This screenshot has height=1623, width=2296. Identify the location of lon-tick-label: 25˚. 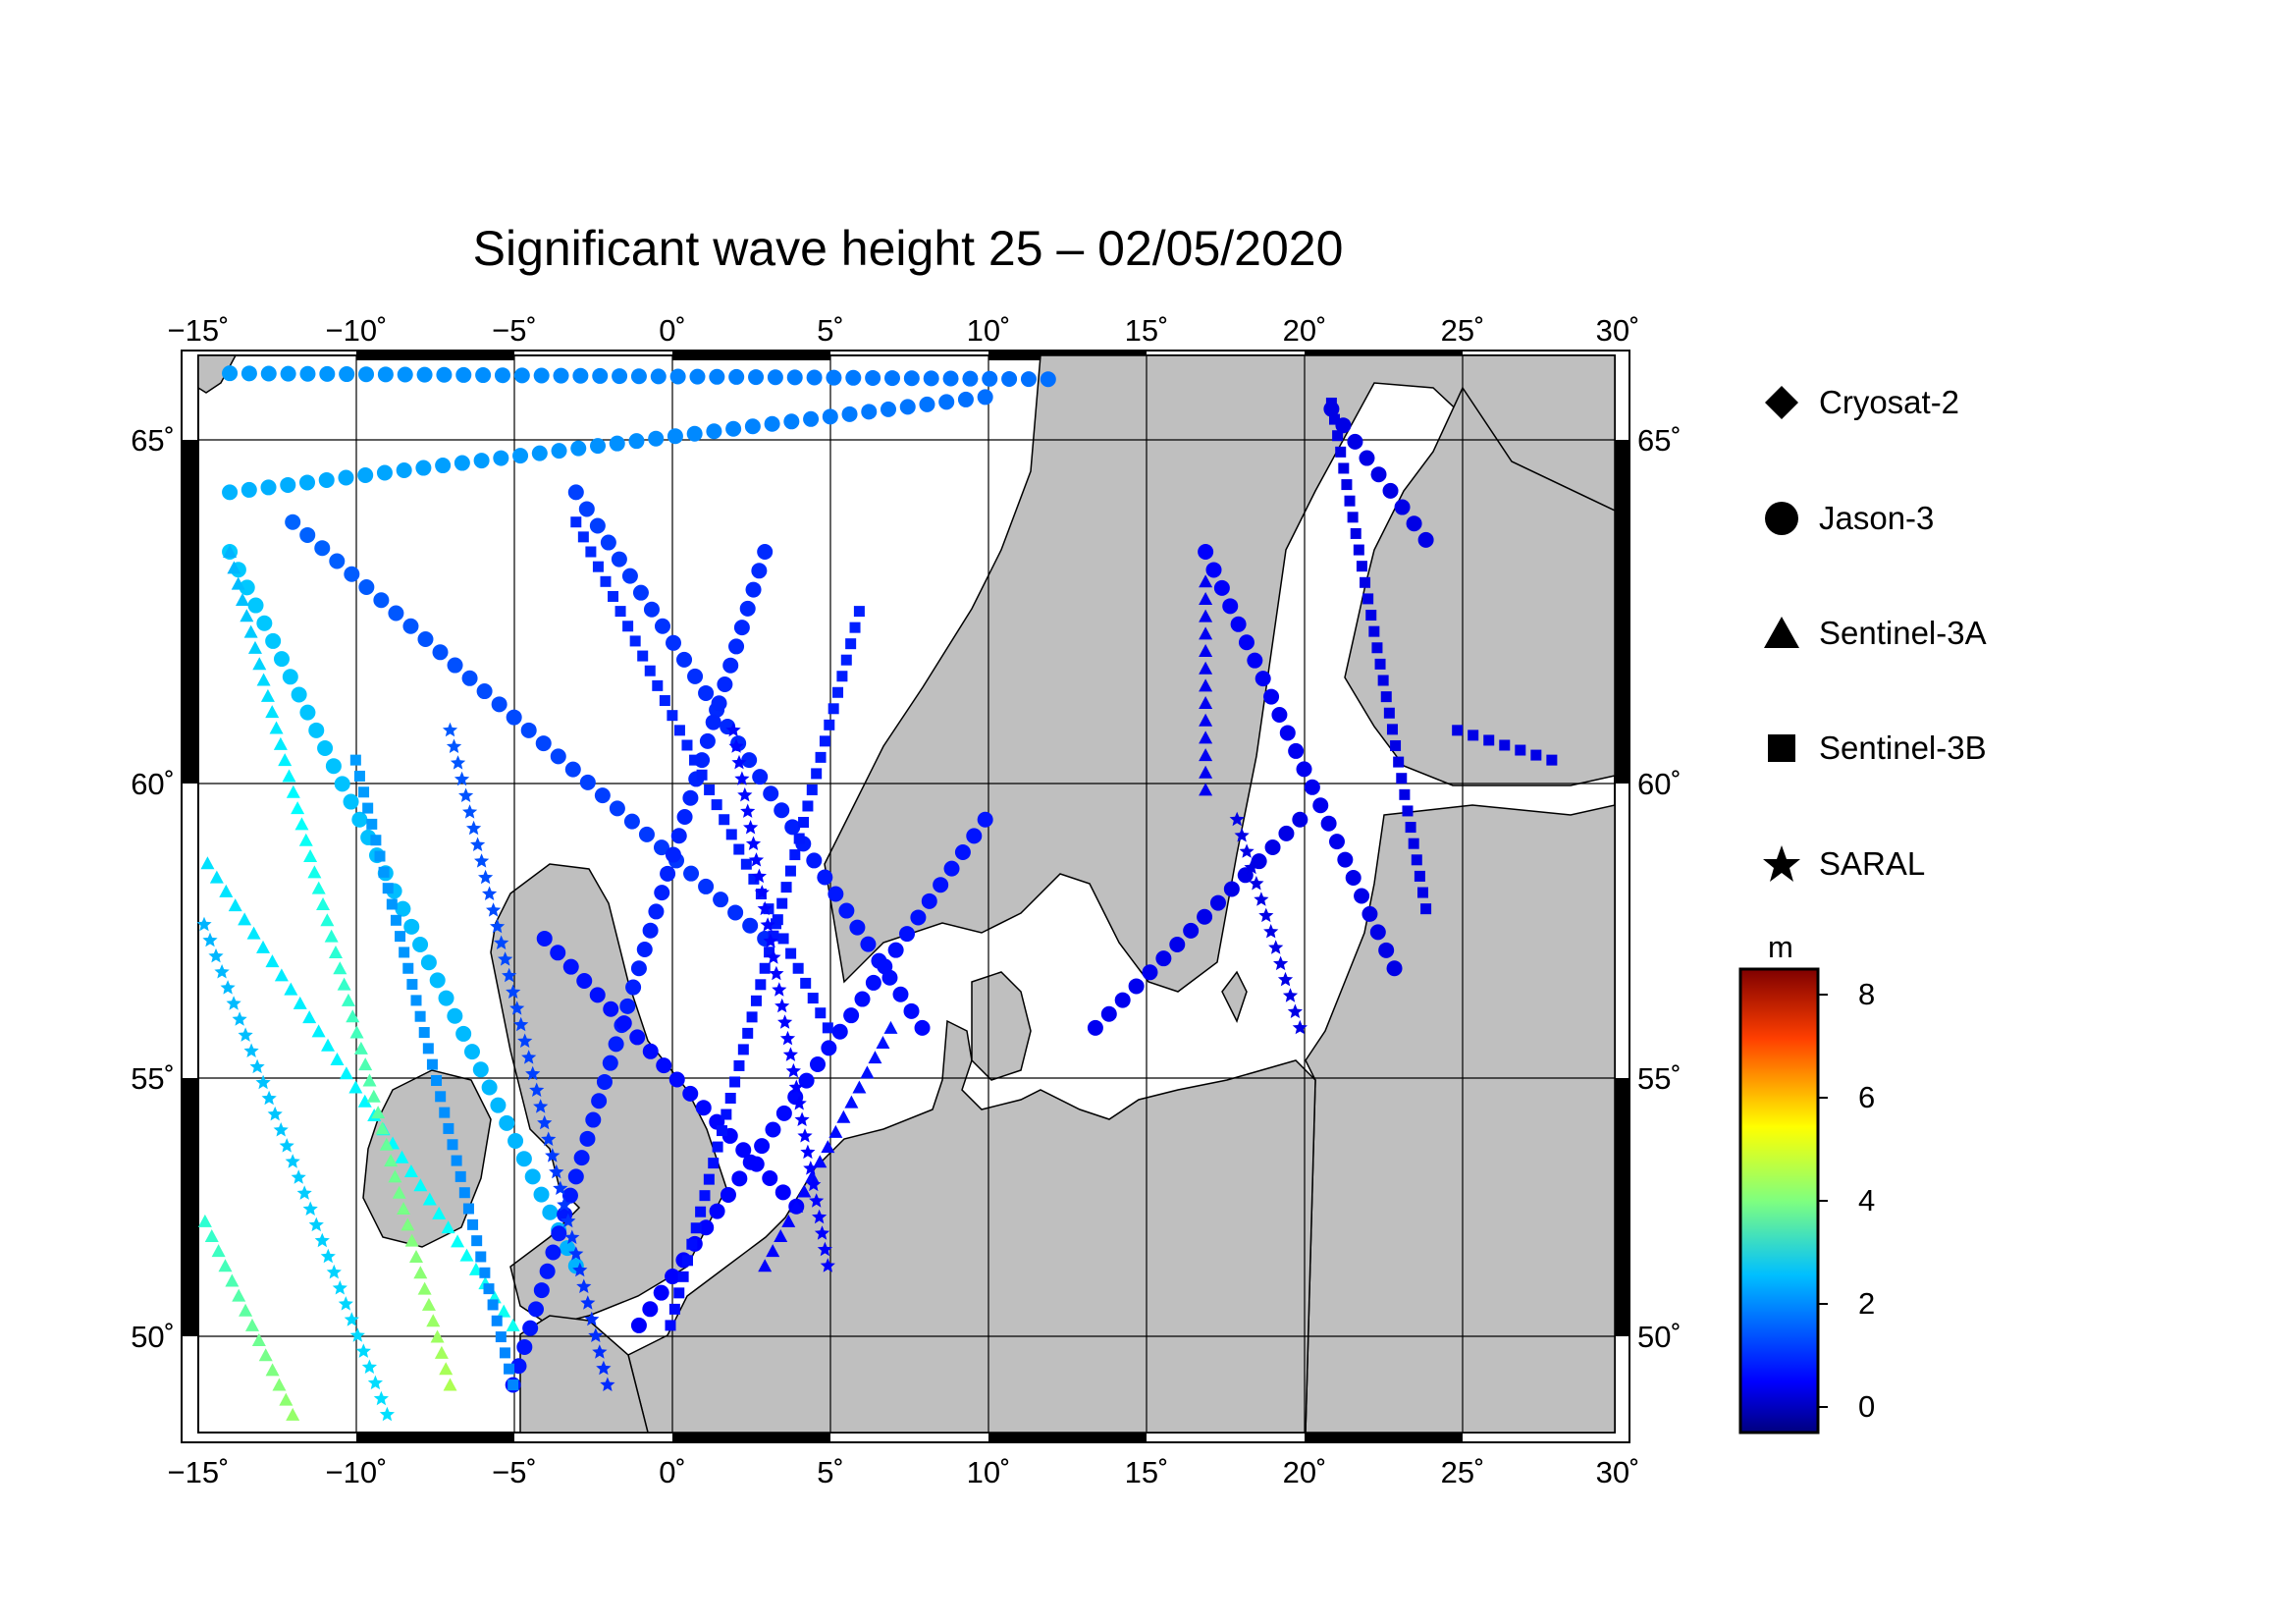
(1463, 1472).